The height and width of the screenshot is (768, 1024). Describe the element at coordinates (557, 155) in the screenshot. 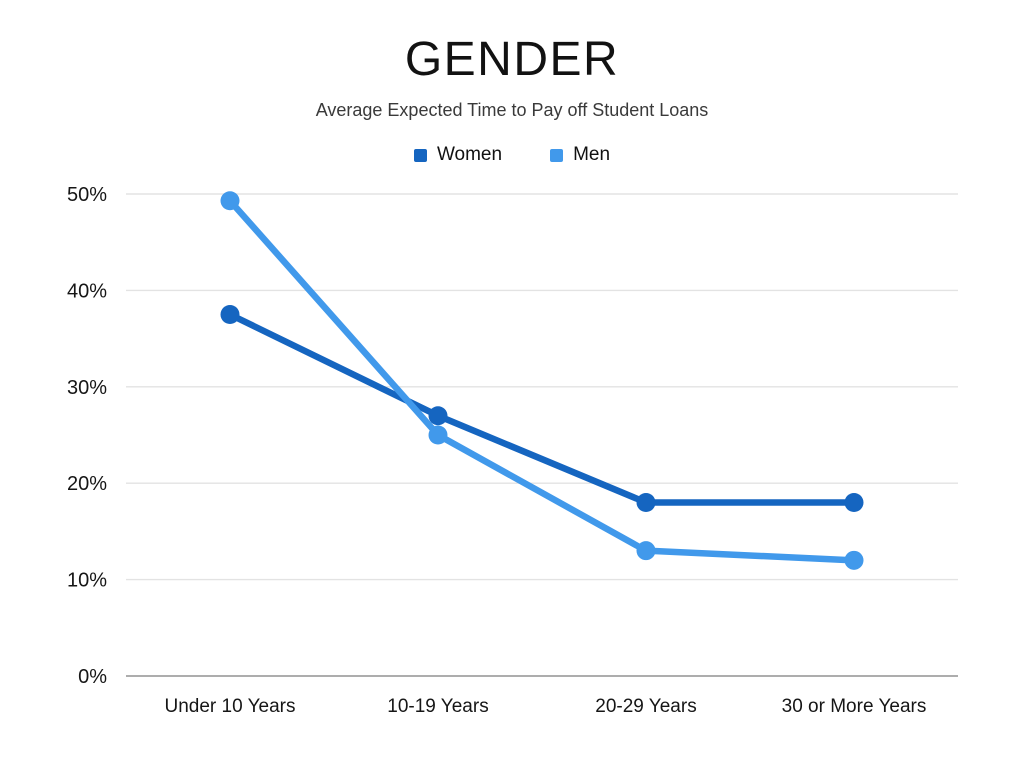

I see `legend-swatch-men-icon` at that location.